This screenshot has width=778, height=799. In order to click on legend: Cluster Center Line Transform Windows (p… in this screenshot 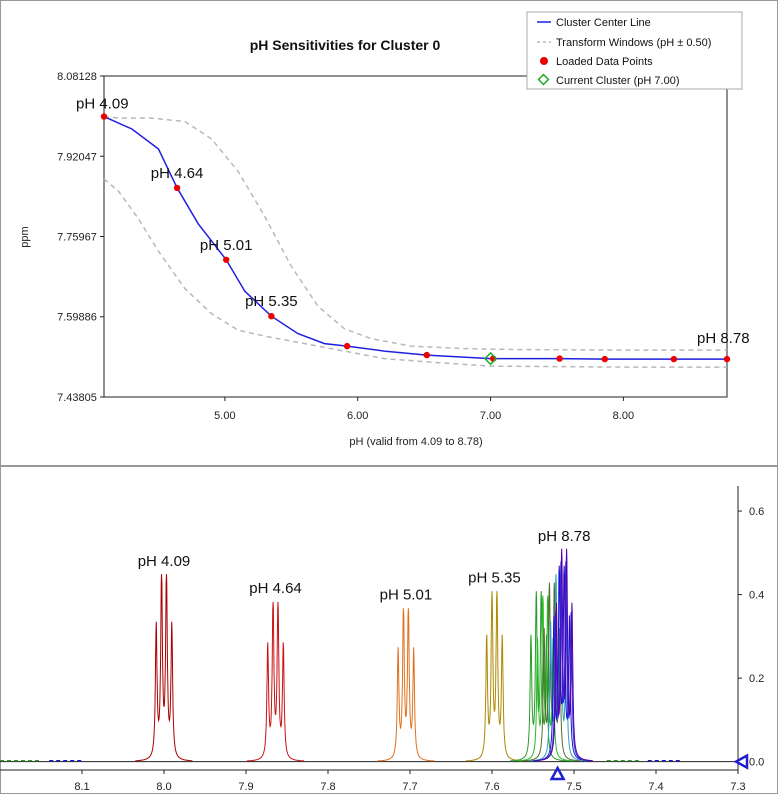, I will do `click(634, 50)`.